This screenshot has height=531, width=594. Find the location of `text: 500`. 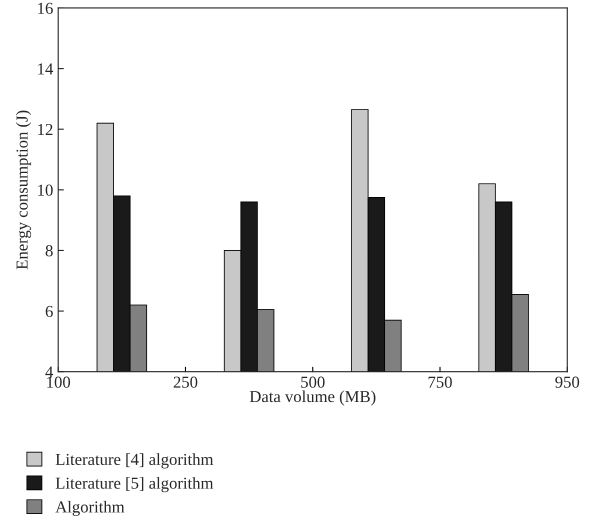

text: 500 is located at coordinates (313, 382).